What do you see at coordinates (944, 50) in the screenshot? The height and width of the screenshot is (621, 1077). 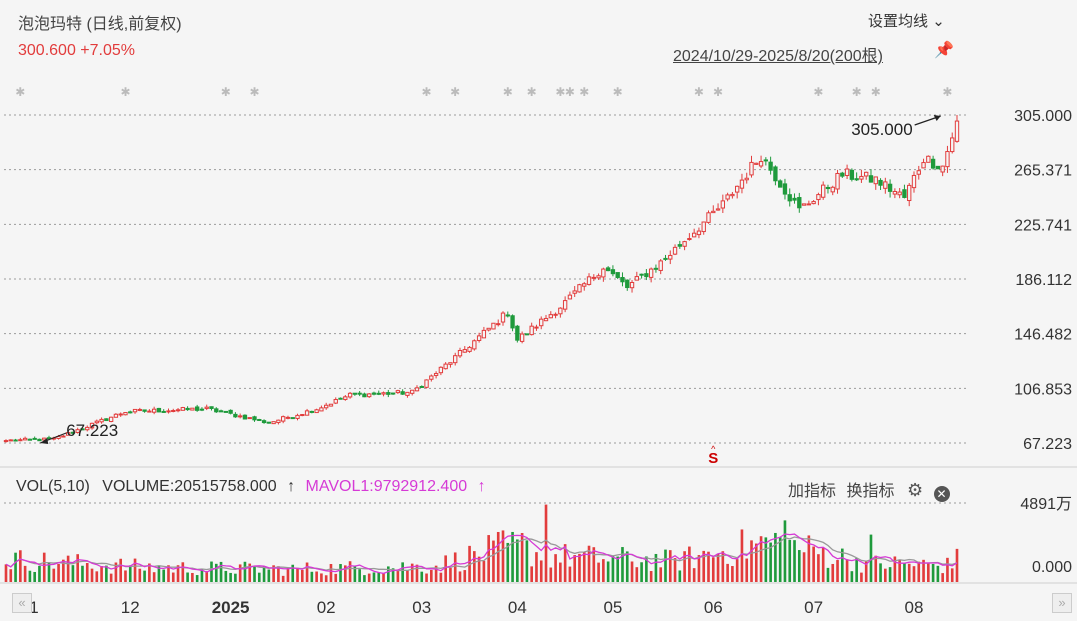 I see `pin-icon: 📌` at bounding box center [944, 50].